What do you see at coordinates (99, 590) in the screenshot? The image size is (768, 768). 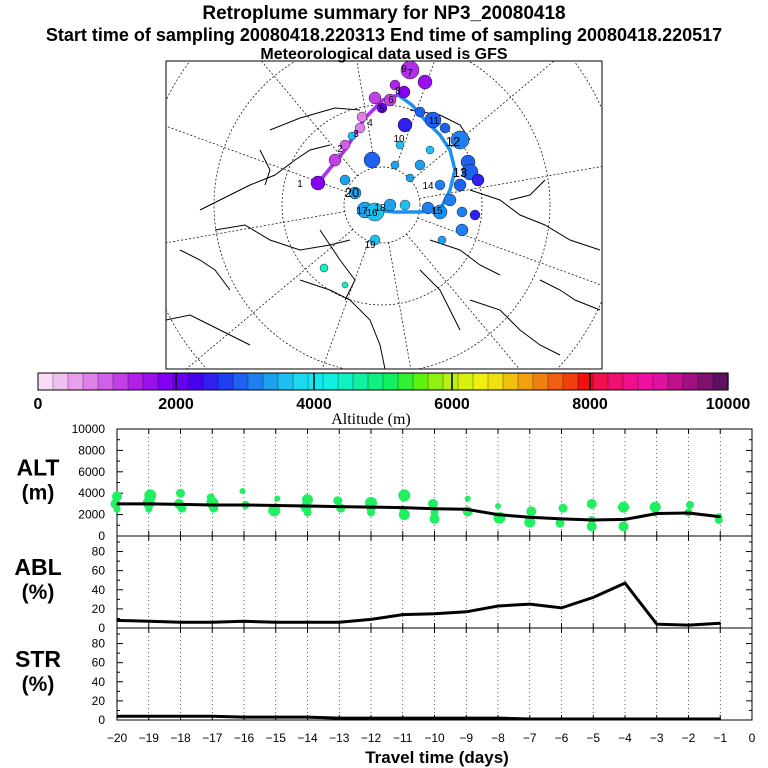 I see `y-tick-label: 40` at bounding box center [99, 590].